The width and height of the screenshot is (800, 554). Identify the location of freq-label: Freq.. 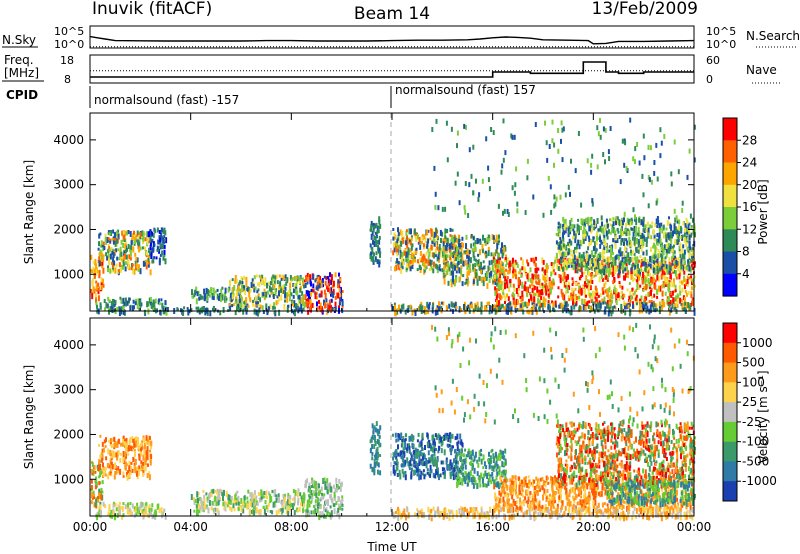
(19, 60).